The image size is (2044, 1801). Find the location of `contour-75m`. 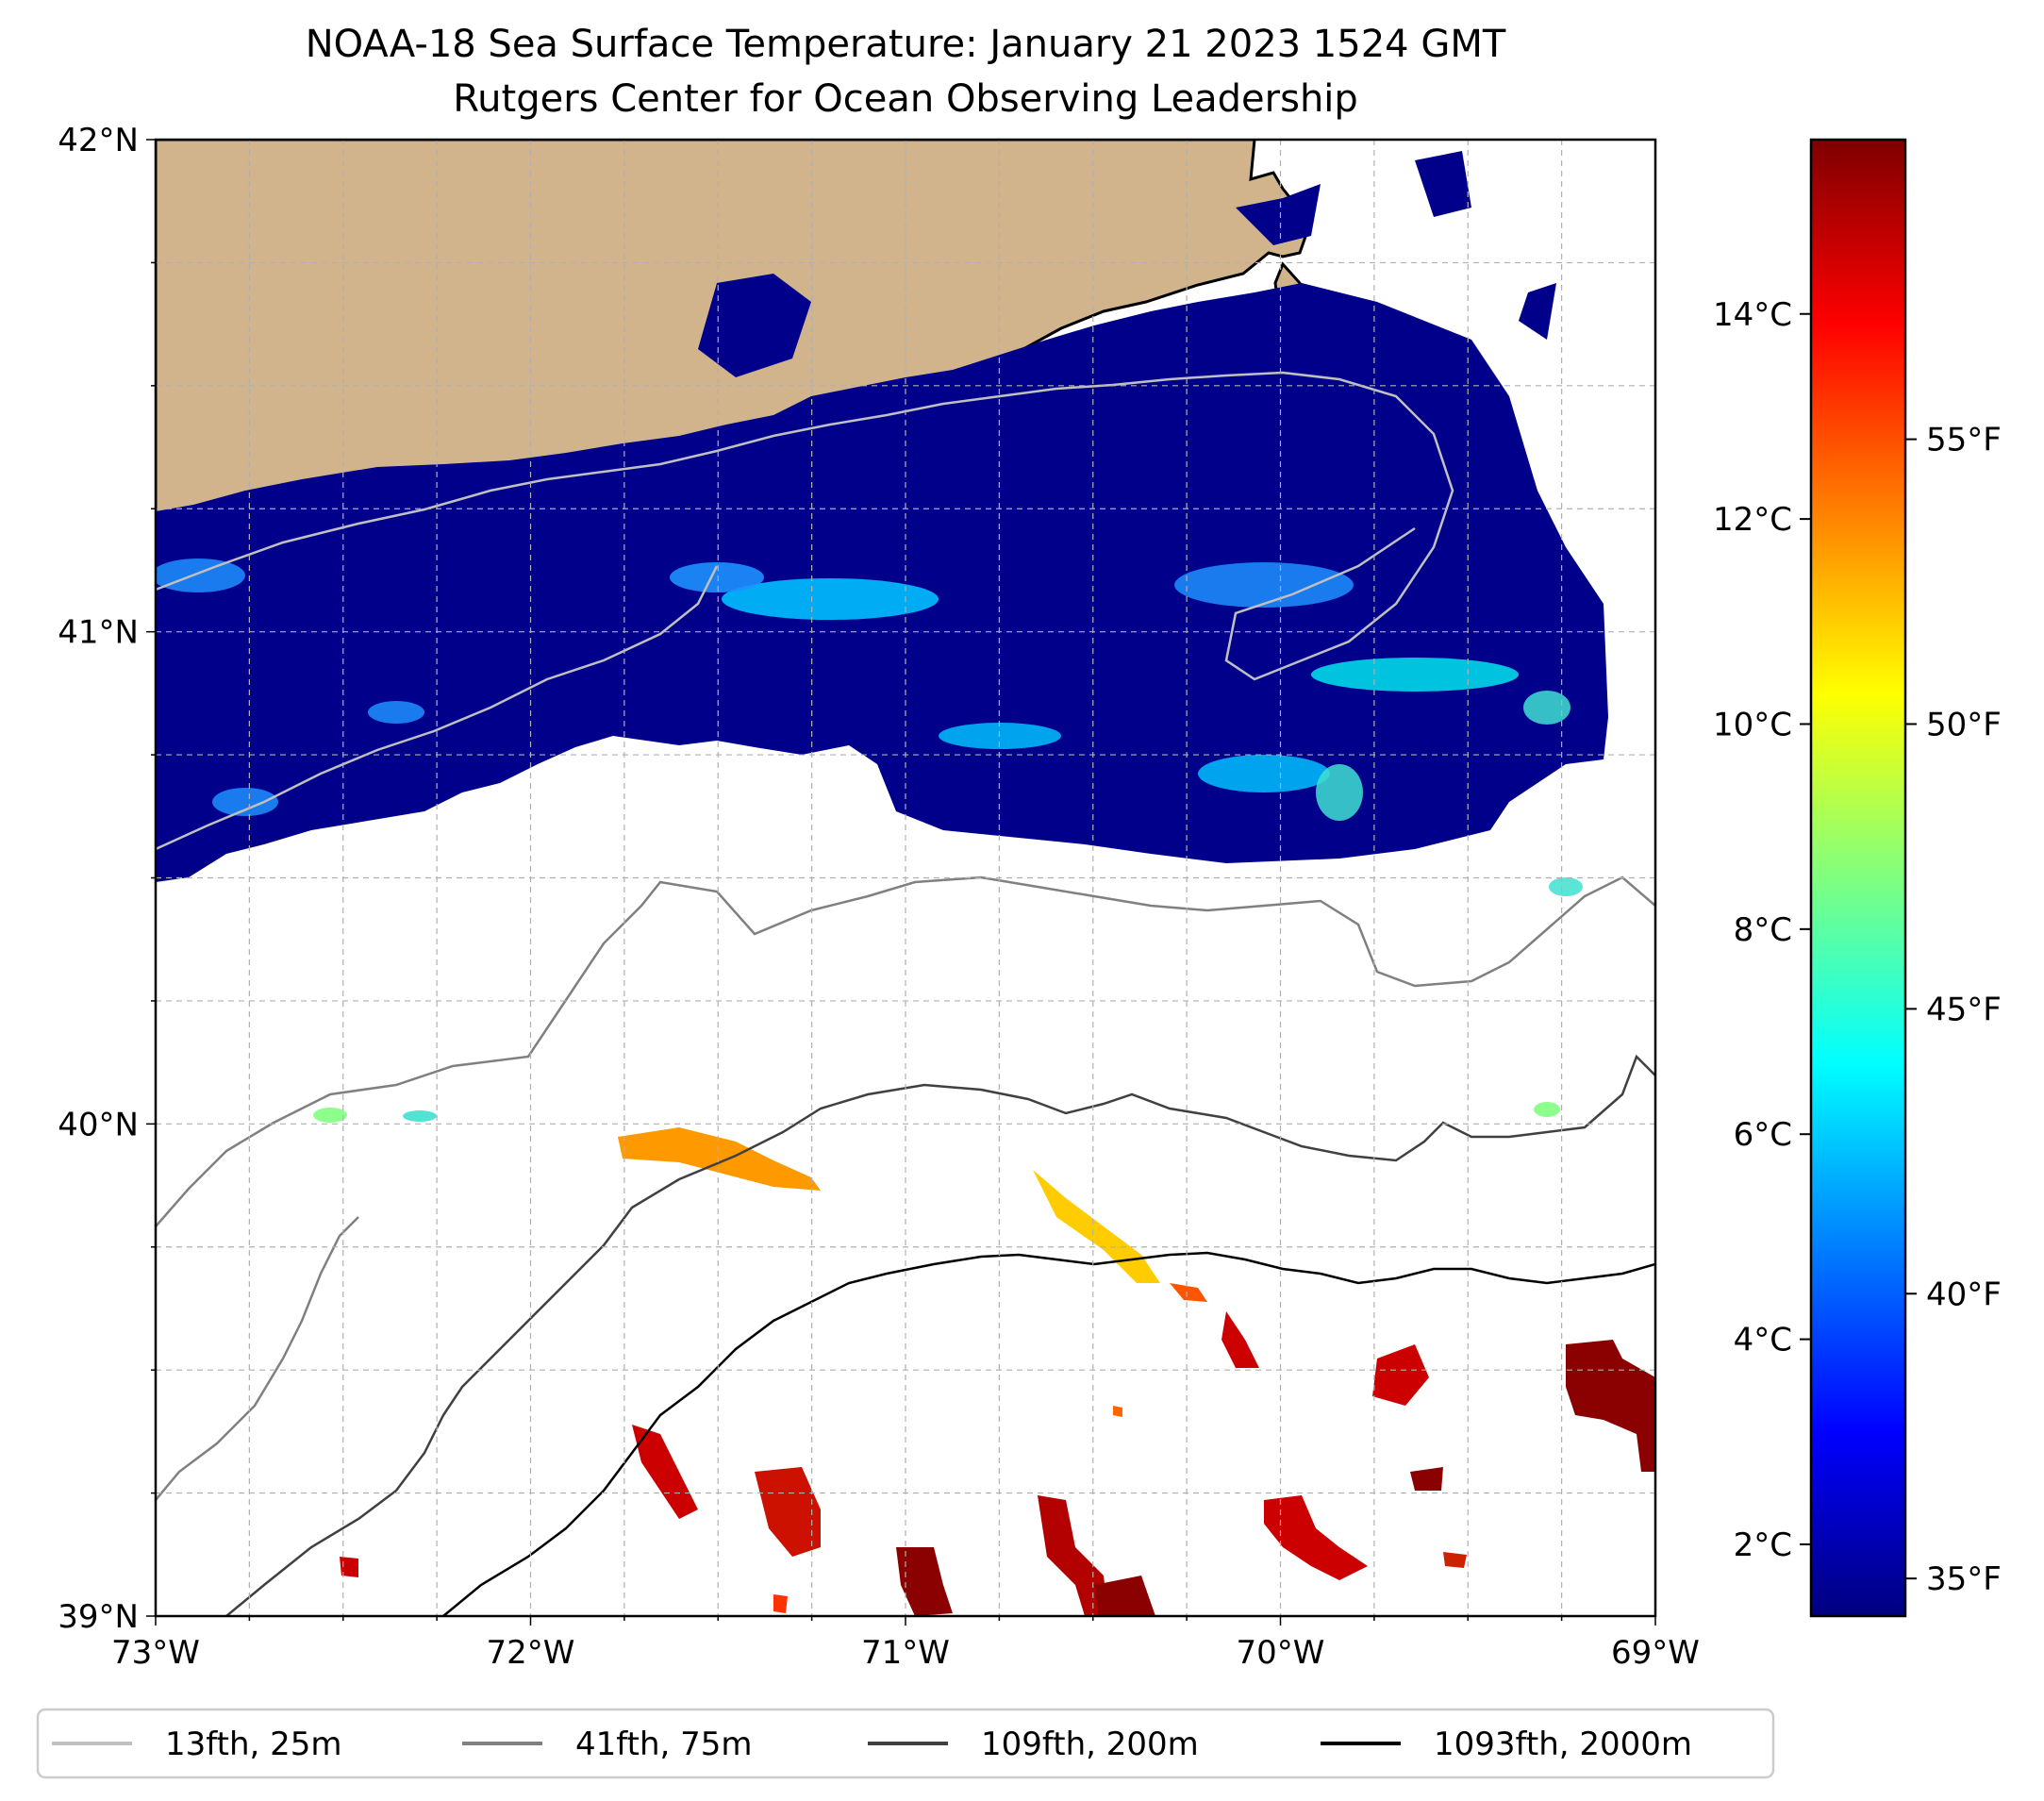

contour-75m is located at coordinates (905, 1051).